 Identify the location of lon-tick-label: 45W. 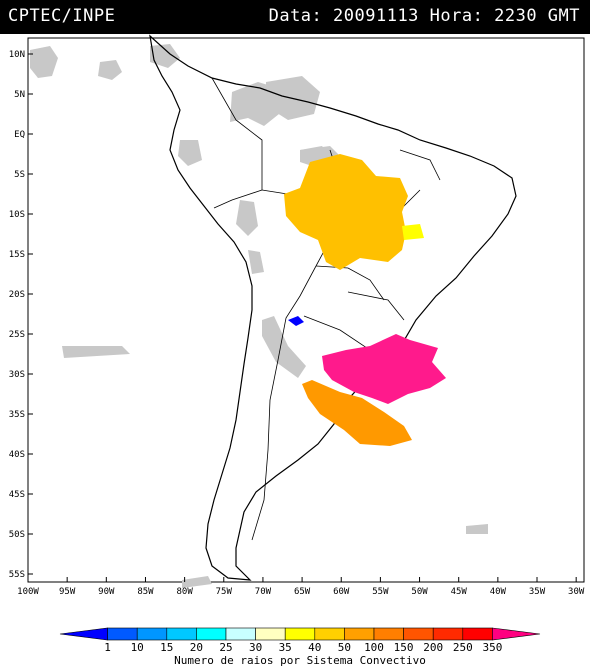
(459, 592).